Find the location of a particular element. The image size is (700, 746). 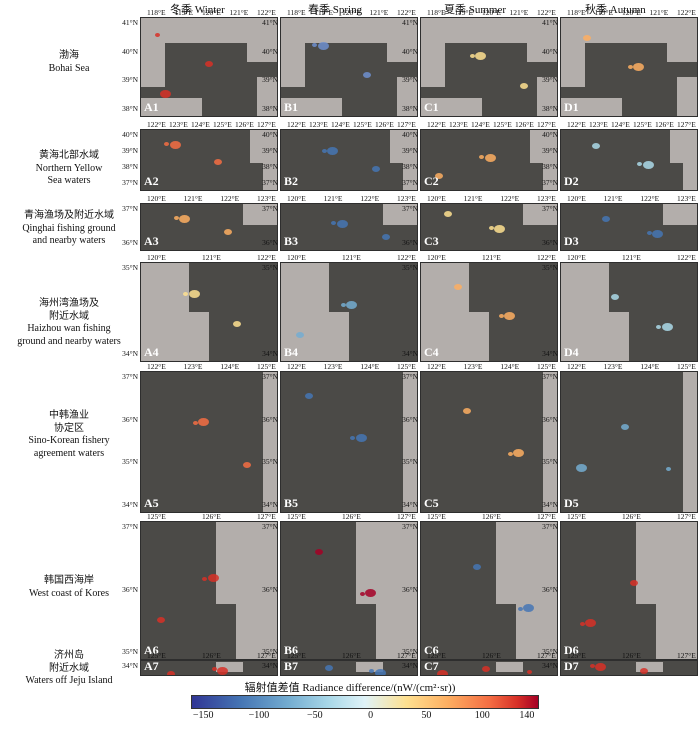

panel-id-label: B5 is located at coordinates (291, 503).